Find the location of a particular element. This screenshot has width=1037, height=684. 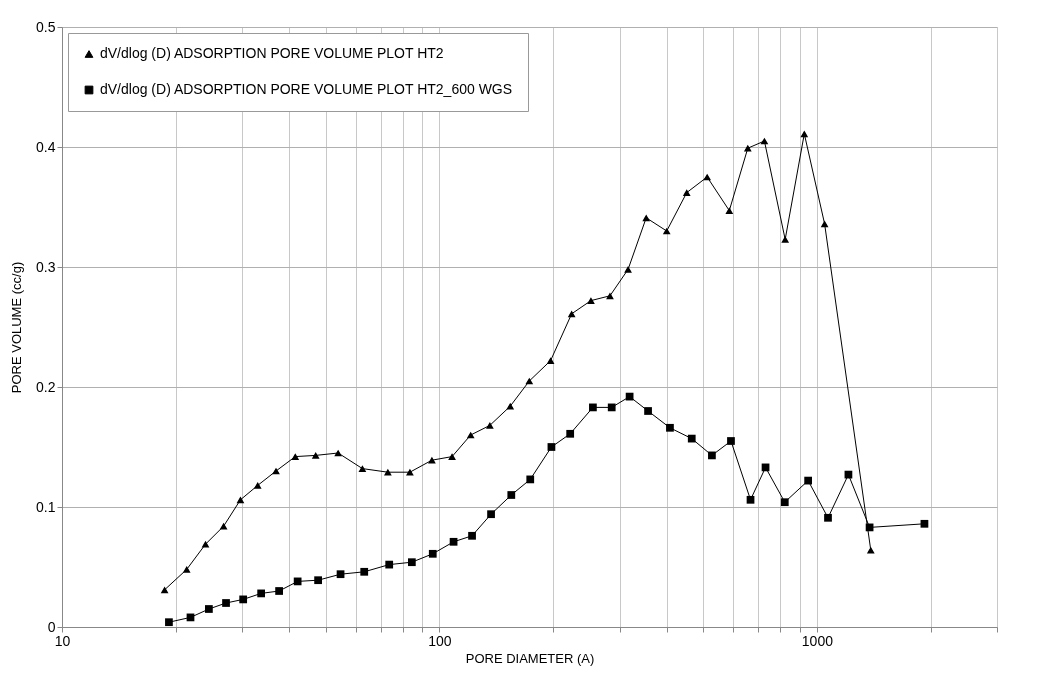

legend-label: dV/dlog (D) ADSORPTION PORE VOLUME PLOT HT2 is located at coordinates (272, 53).